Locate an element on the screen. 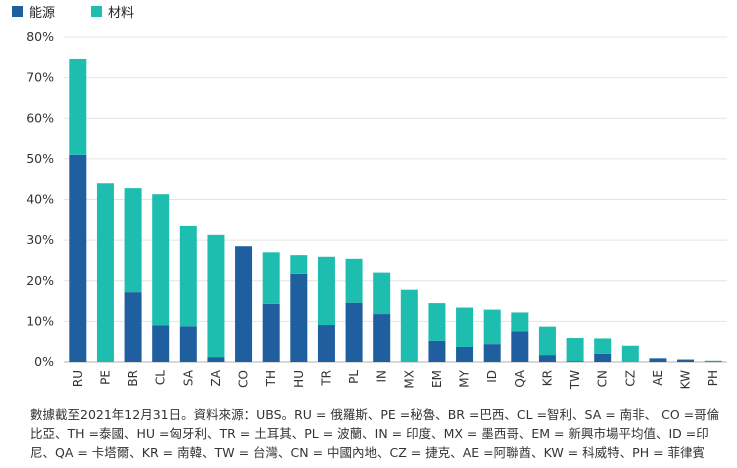  x-tick-label: CZ is located at coordinates (630, 378).